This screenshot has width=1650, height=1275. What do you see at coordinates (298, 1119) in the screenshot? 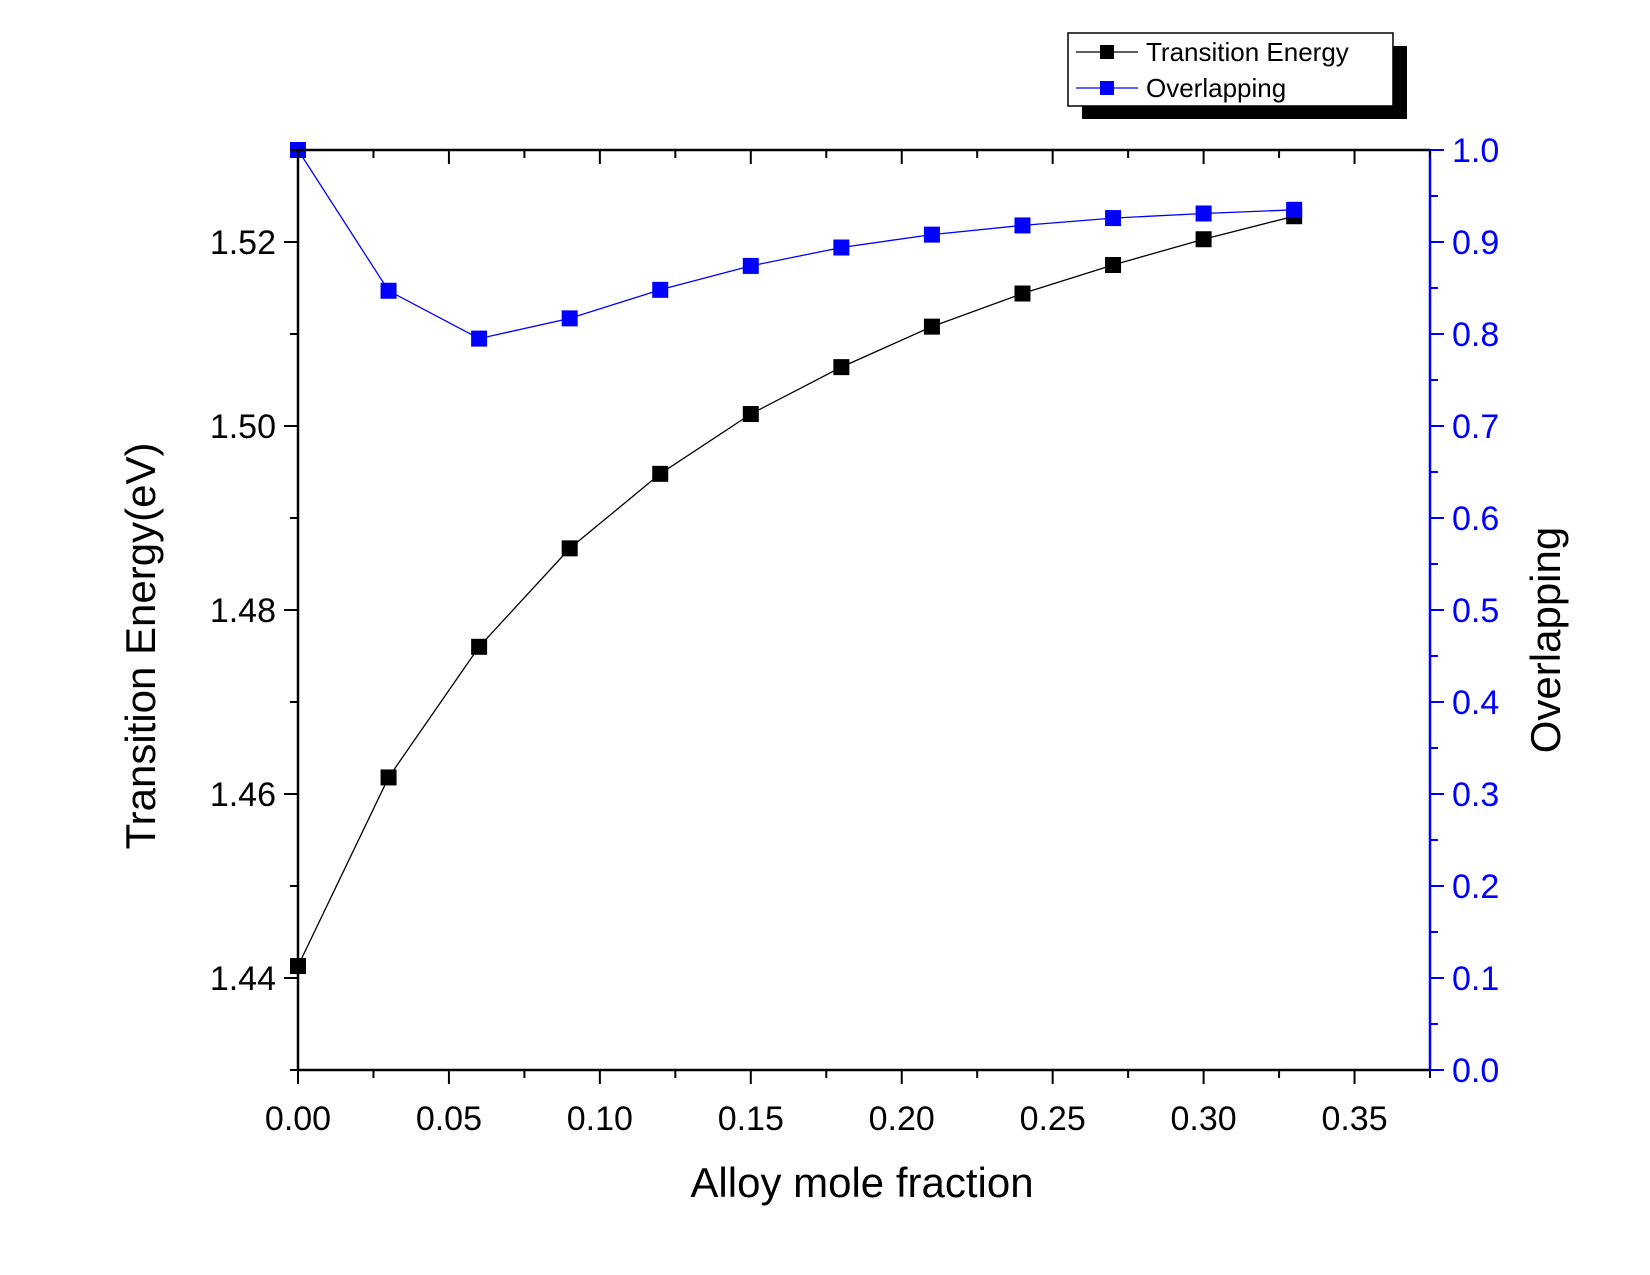
I see `x-tick-label: 0.00` at bounding box center [298, 1119].